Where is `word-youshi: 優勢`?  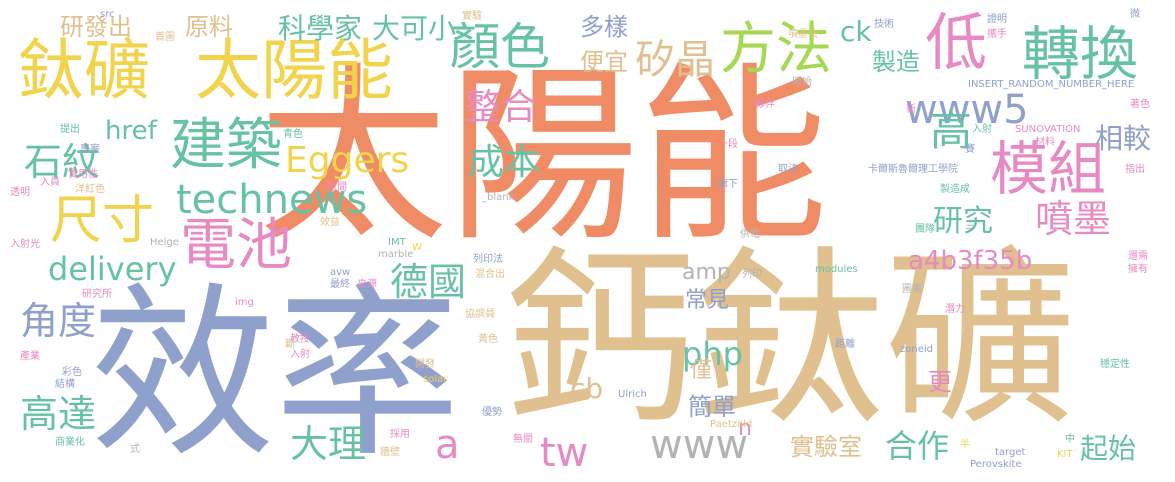
word-youshi: 優勢 is located at coordinates (492, 412).